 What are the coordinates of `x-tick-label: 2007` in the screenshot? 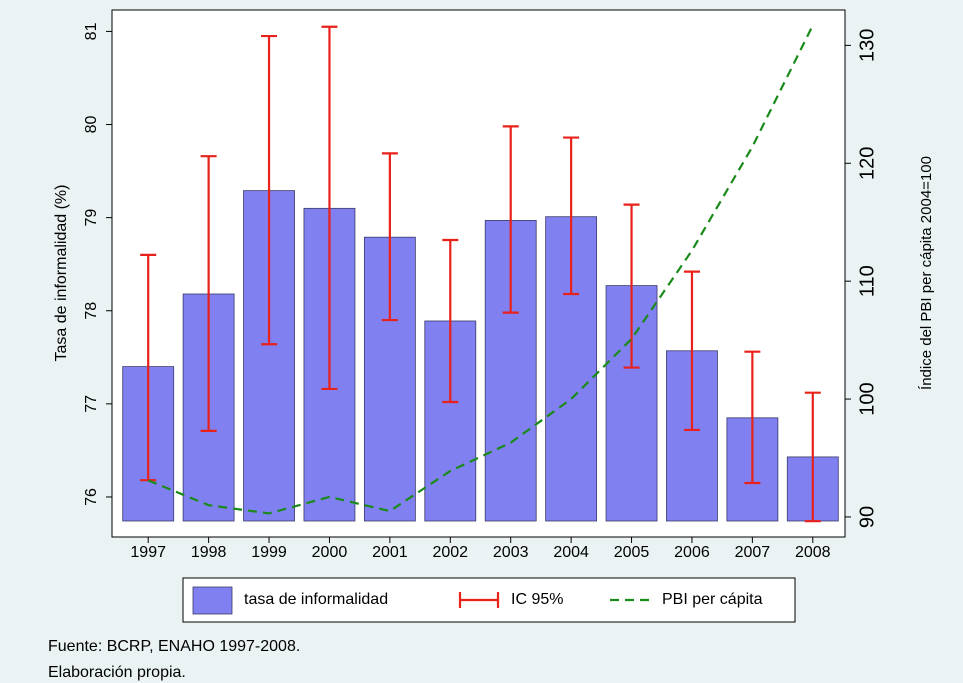 It's located at (753, 552).